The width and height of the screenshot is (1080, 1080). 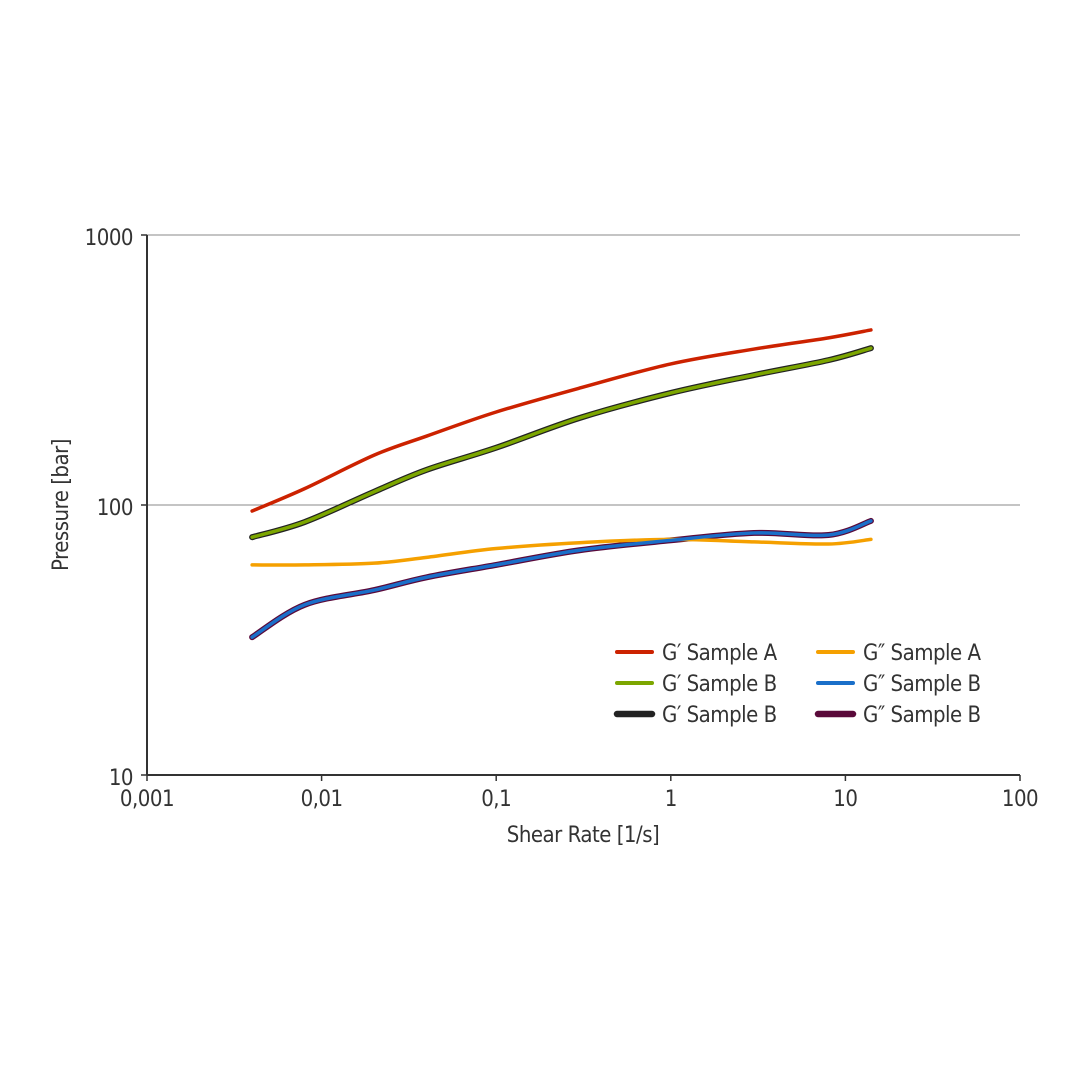 What do you see at coordinates (720, 653) in the screenshot?
I see `legend-label: G′ Sample A` at bounding box center [720, 653].